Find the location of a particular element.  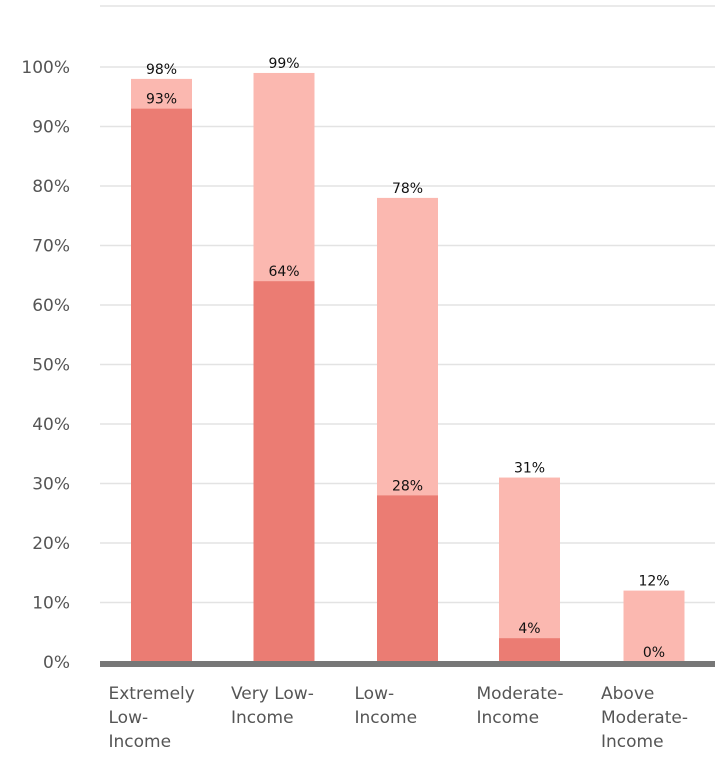

x-tick-label: Moderate-Income is located at coordinates (520, 706).